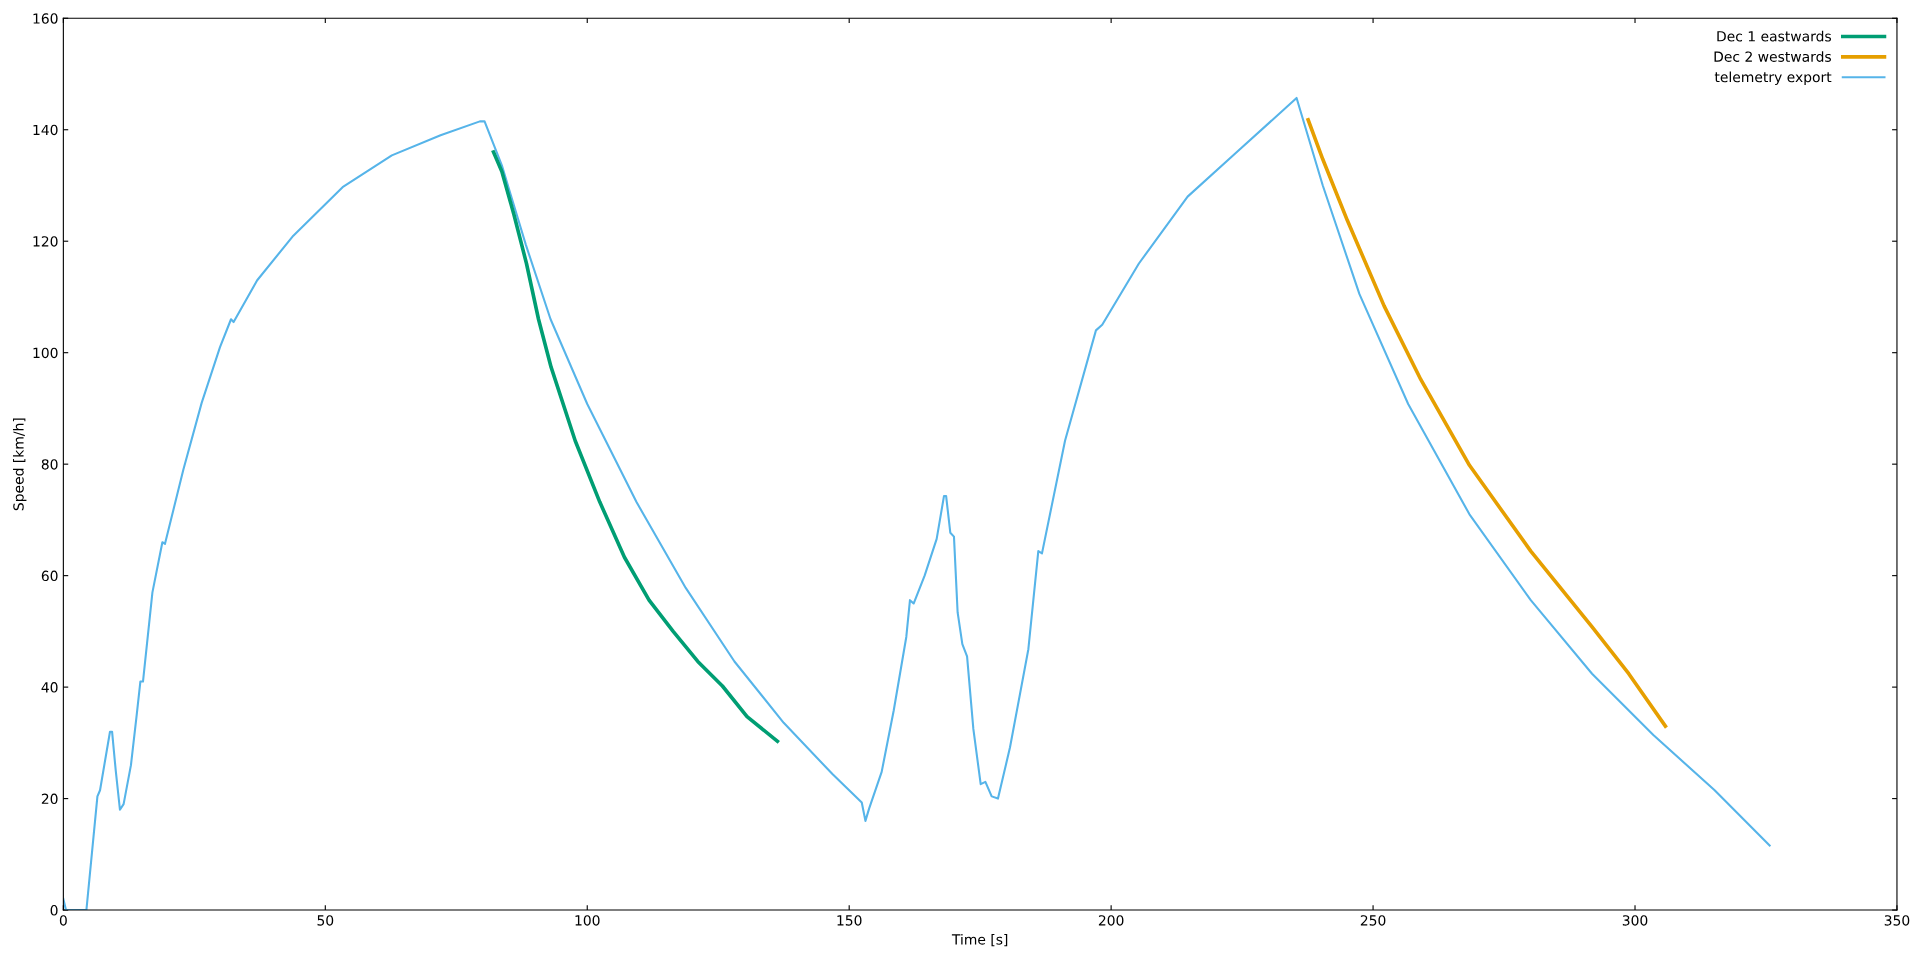 This screenshot has width=1920, height=961. I want to click on x-tick-label: 50, so click(325, 920).